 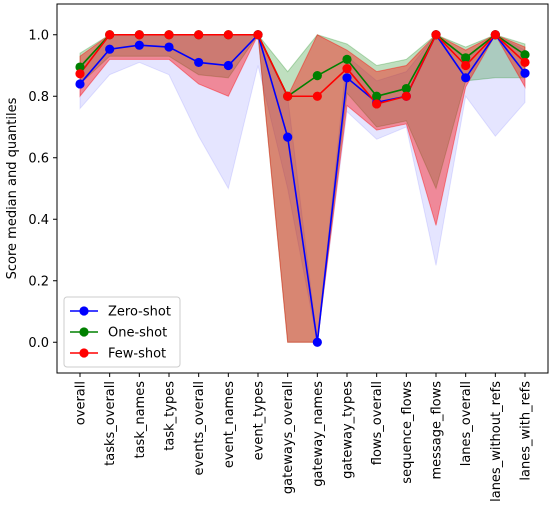 What do you see at coordinates (140, 420) in the screenshot?
I see `x-tick-label: task_names` at bounding box center [140, 420].